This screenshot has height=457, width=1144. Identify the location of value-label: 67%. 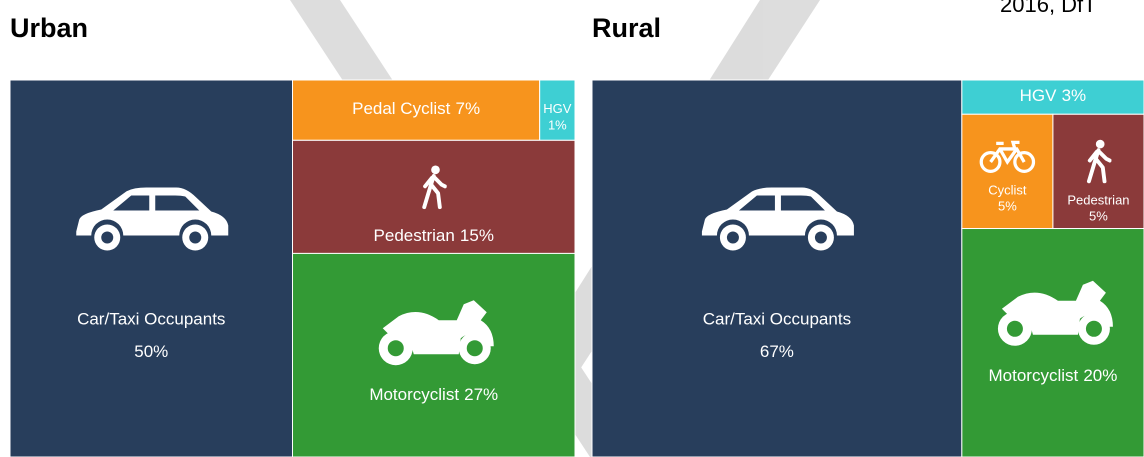
(777, 351).